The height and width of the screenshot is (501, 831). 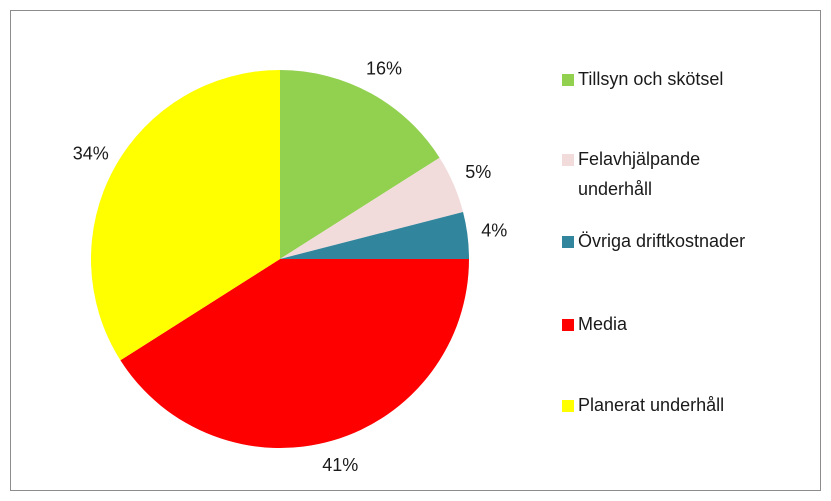 I want to click on legend-label: Planerat underhåll, so click(x=651, y=405).